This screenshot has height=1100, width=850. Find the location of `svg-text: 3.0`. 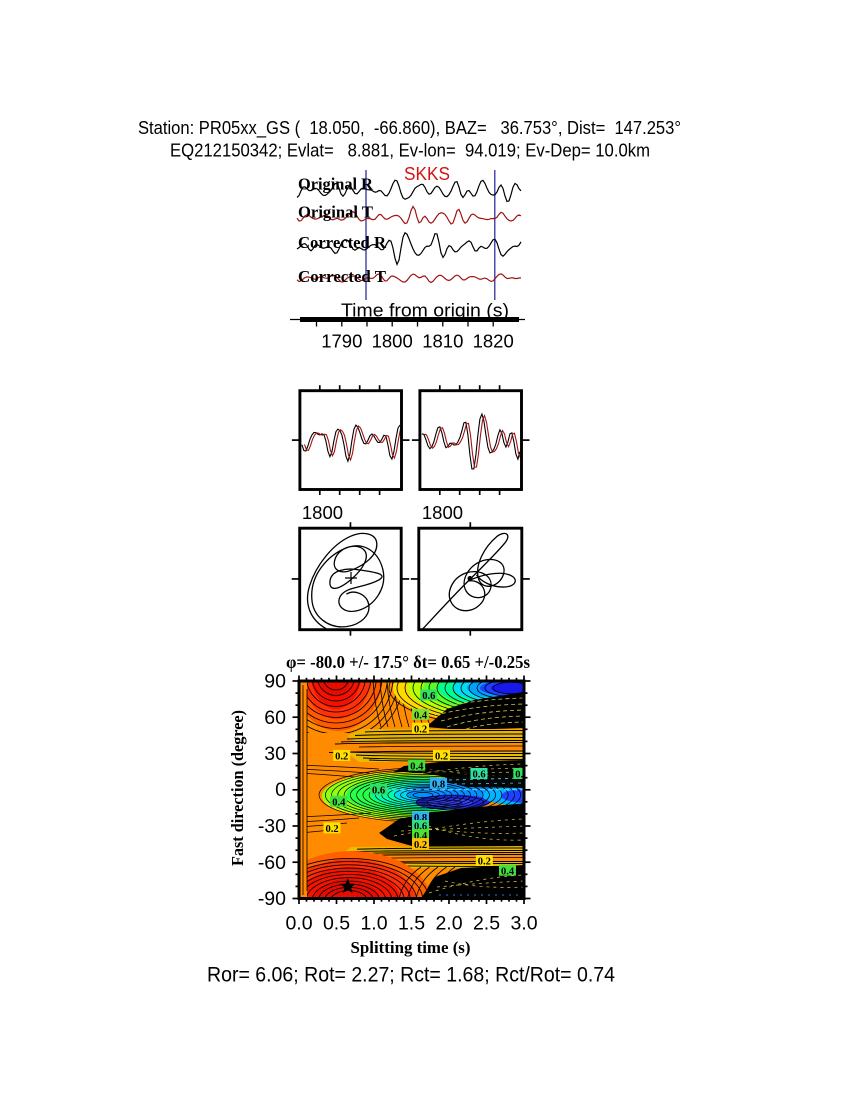

svg-text: 3.0 is located at coordinates (523, 924).